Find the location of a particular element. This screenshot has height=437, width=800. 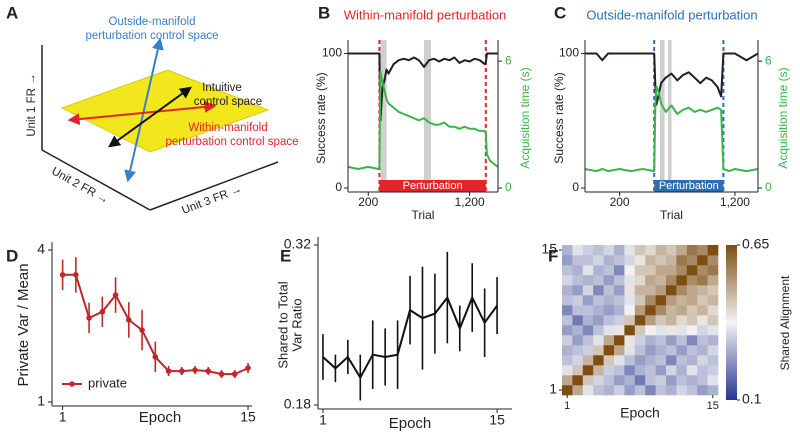

y-axis-label: Var Ratio is located at coordinates (296, 324).